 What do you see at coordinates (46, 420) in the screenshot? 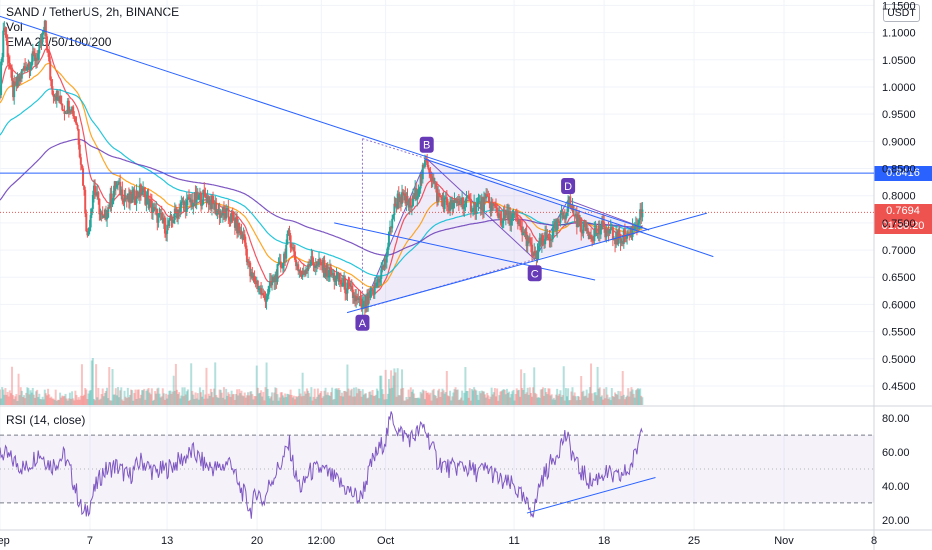
I see `rsi-indicator-label: RSI (14, close)` at bounding box center [46, 420].